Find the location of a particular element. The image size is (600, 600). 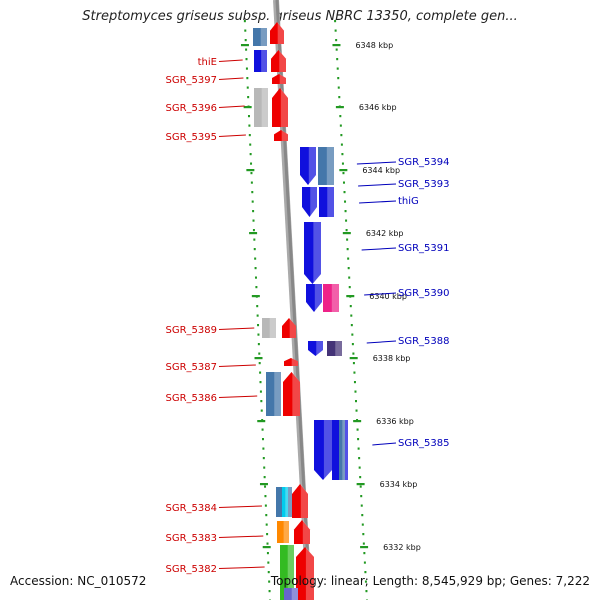

gene-label-left: SGR_5382 is located at coordinates (192, 569).